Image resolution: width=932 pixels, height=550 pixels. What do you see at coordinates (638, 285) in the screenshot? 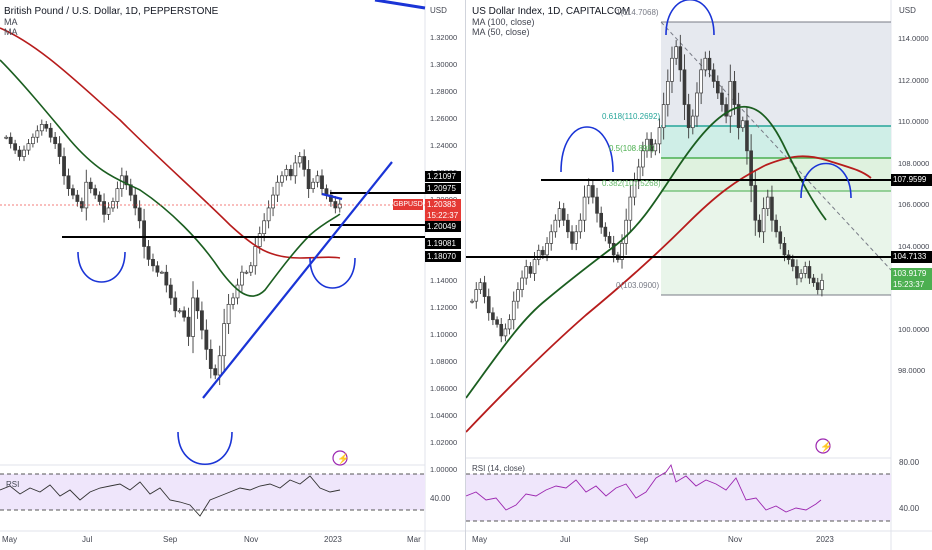
I see `fib-label-0: 0(103.0900)` at bounding box center [638, 285].